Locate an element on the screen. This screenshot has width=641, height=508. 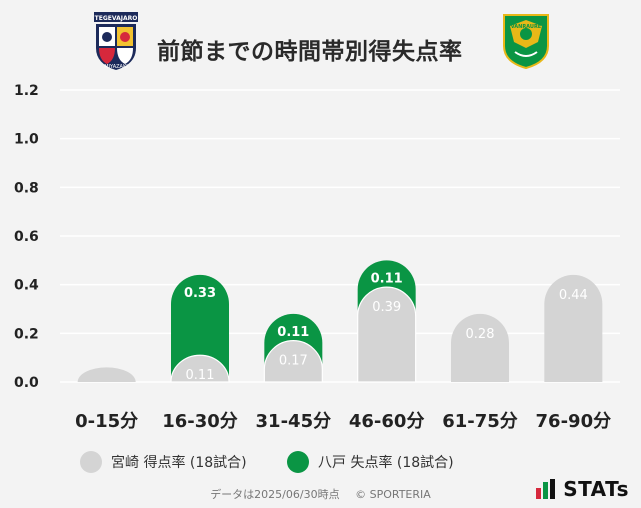
y-tick-label: 0.8 is located at coordinates (26, 188).